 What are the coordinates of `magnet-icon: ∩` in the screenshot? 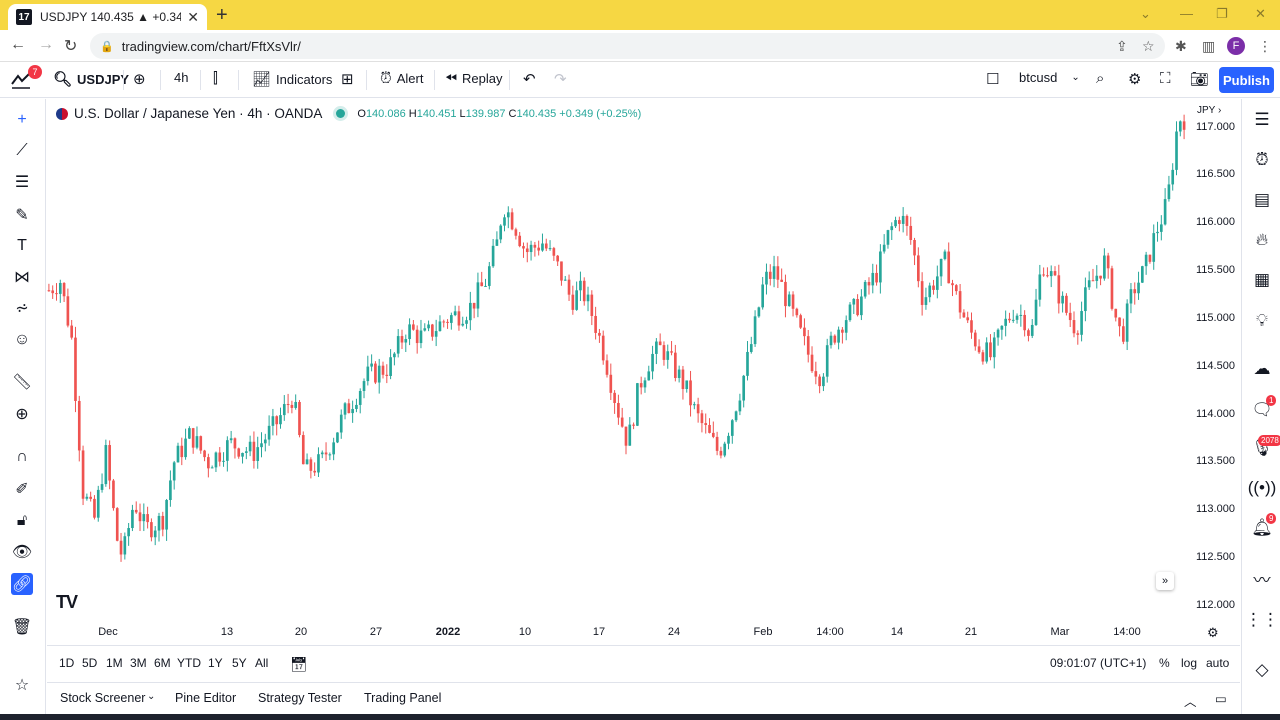 It's located at (22, 456).